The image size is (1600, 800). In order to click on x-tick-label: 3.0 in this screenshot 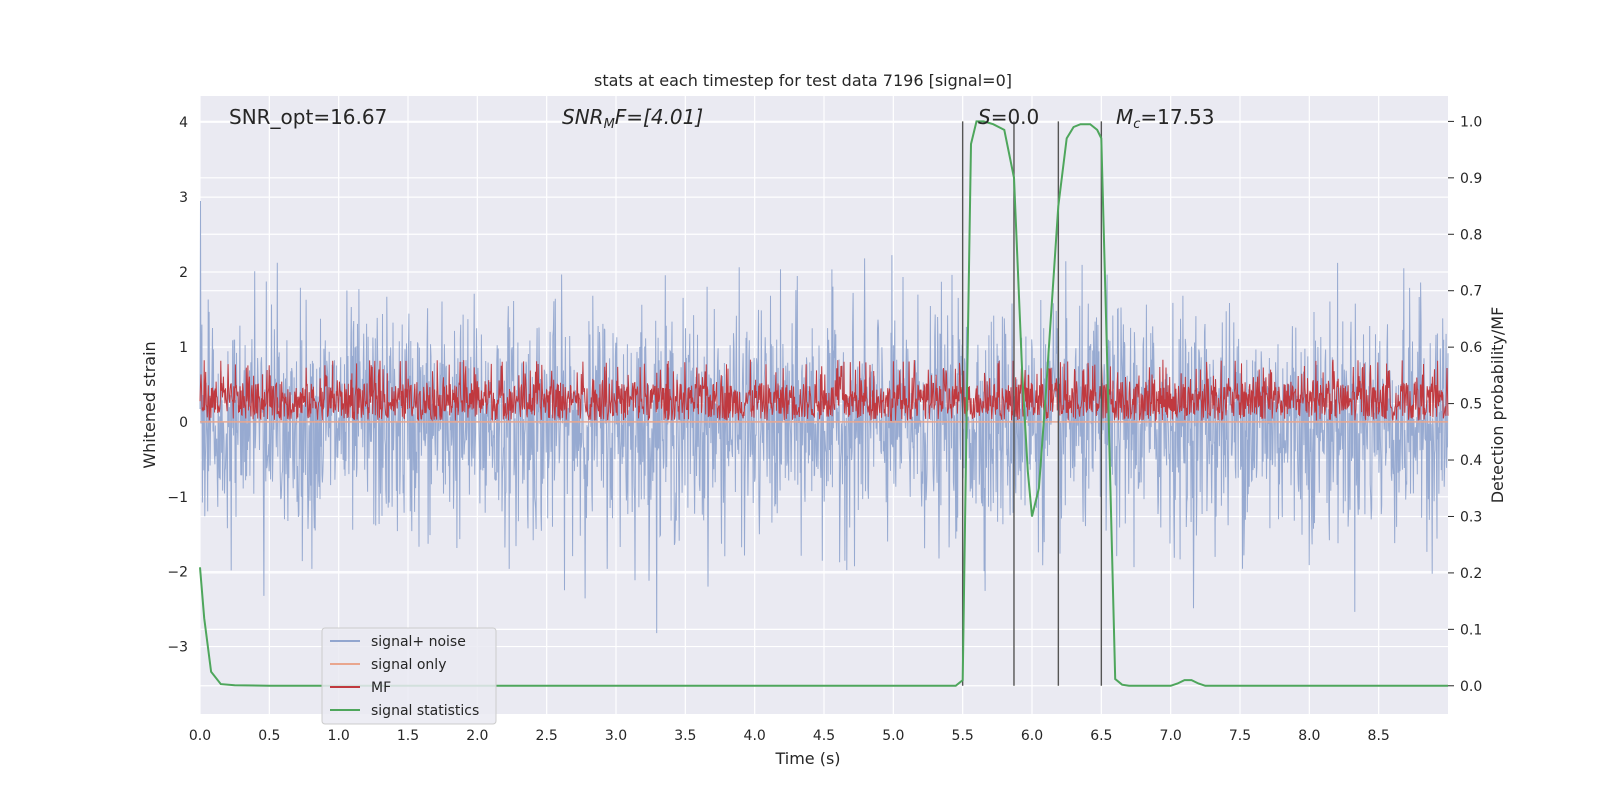, I will do `click(616, 736)`.